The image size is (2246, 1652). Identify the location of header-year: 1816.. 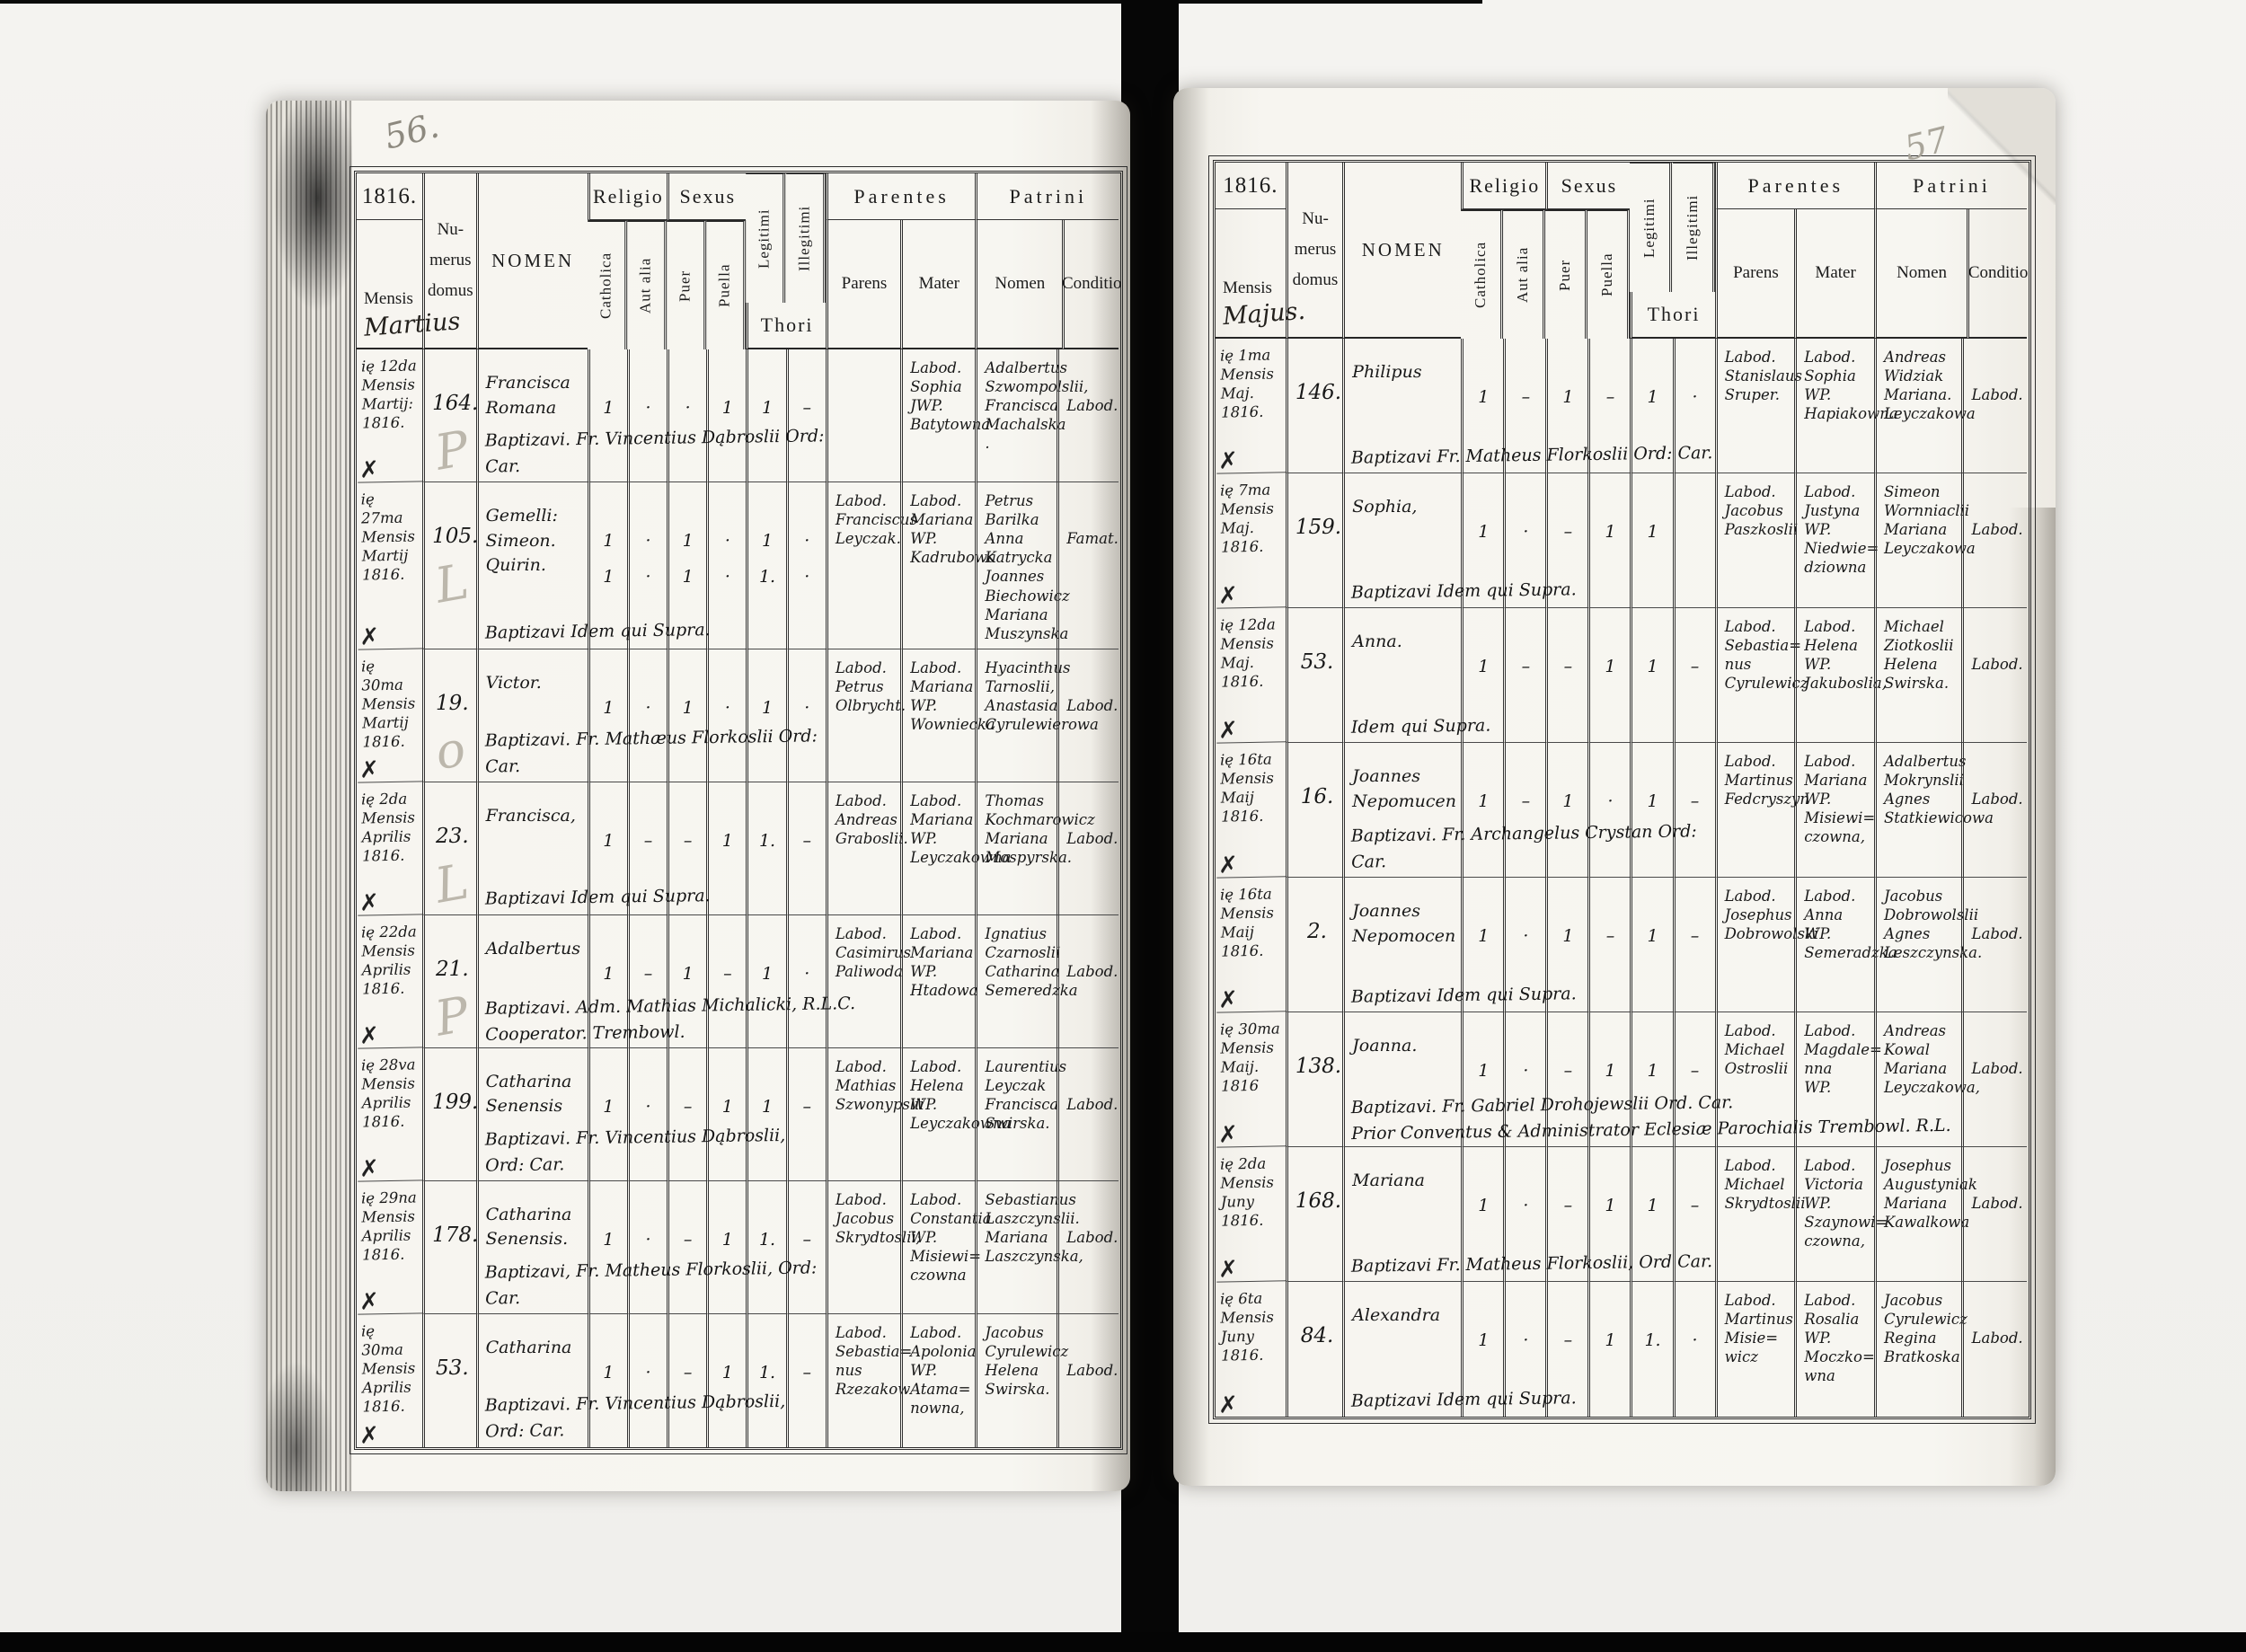
(390, 196).